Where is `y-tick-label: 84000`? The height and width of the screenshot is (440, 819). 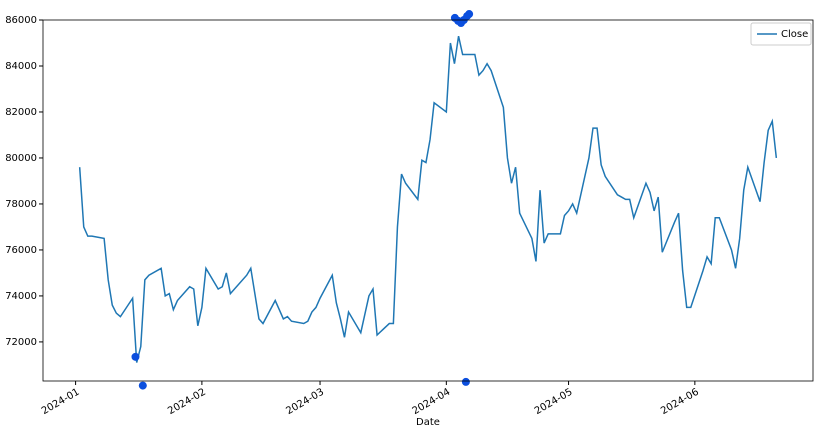 y-tick-label: 84000 is located at coordinates (21, 66).